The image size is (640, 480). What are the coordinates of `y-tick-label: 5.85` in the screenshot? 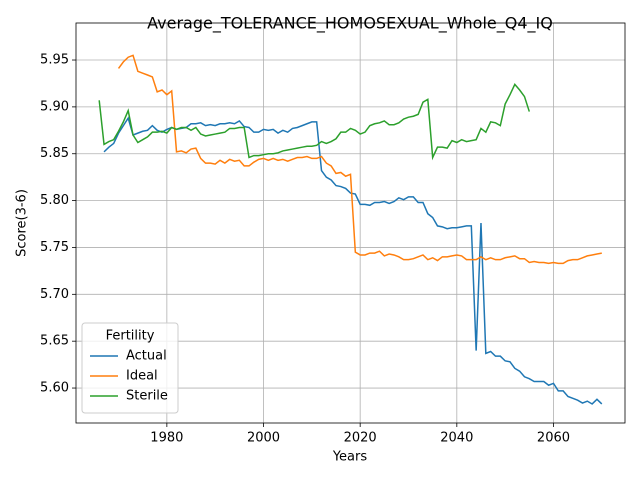 It's located at (54, 153).